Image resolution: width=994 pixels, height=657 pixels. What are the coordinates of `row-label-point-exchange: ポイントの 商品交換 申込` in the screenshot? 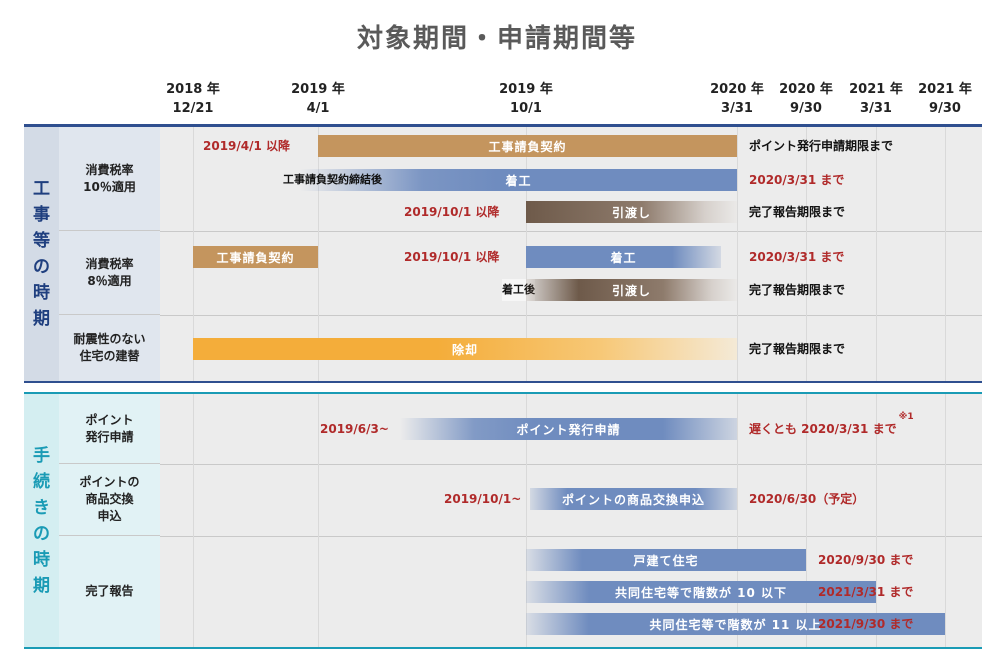 It's located at (109, 500).